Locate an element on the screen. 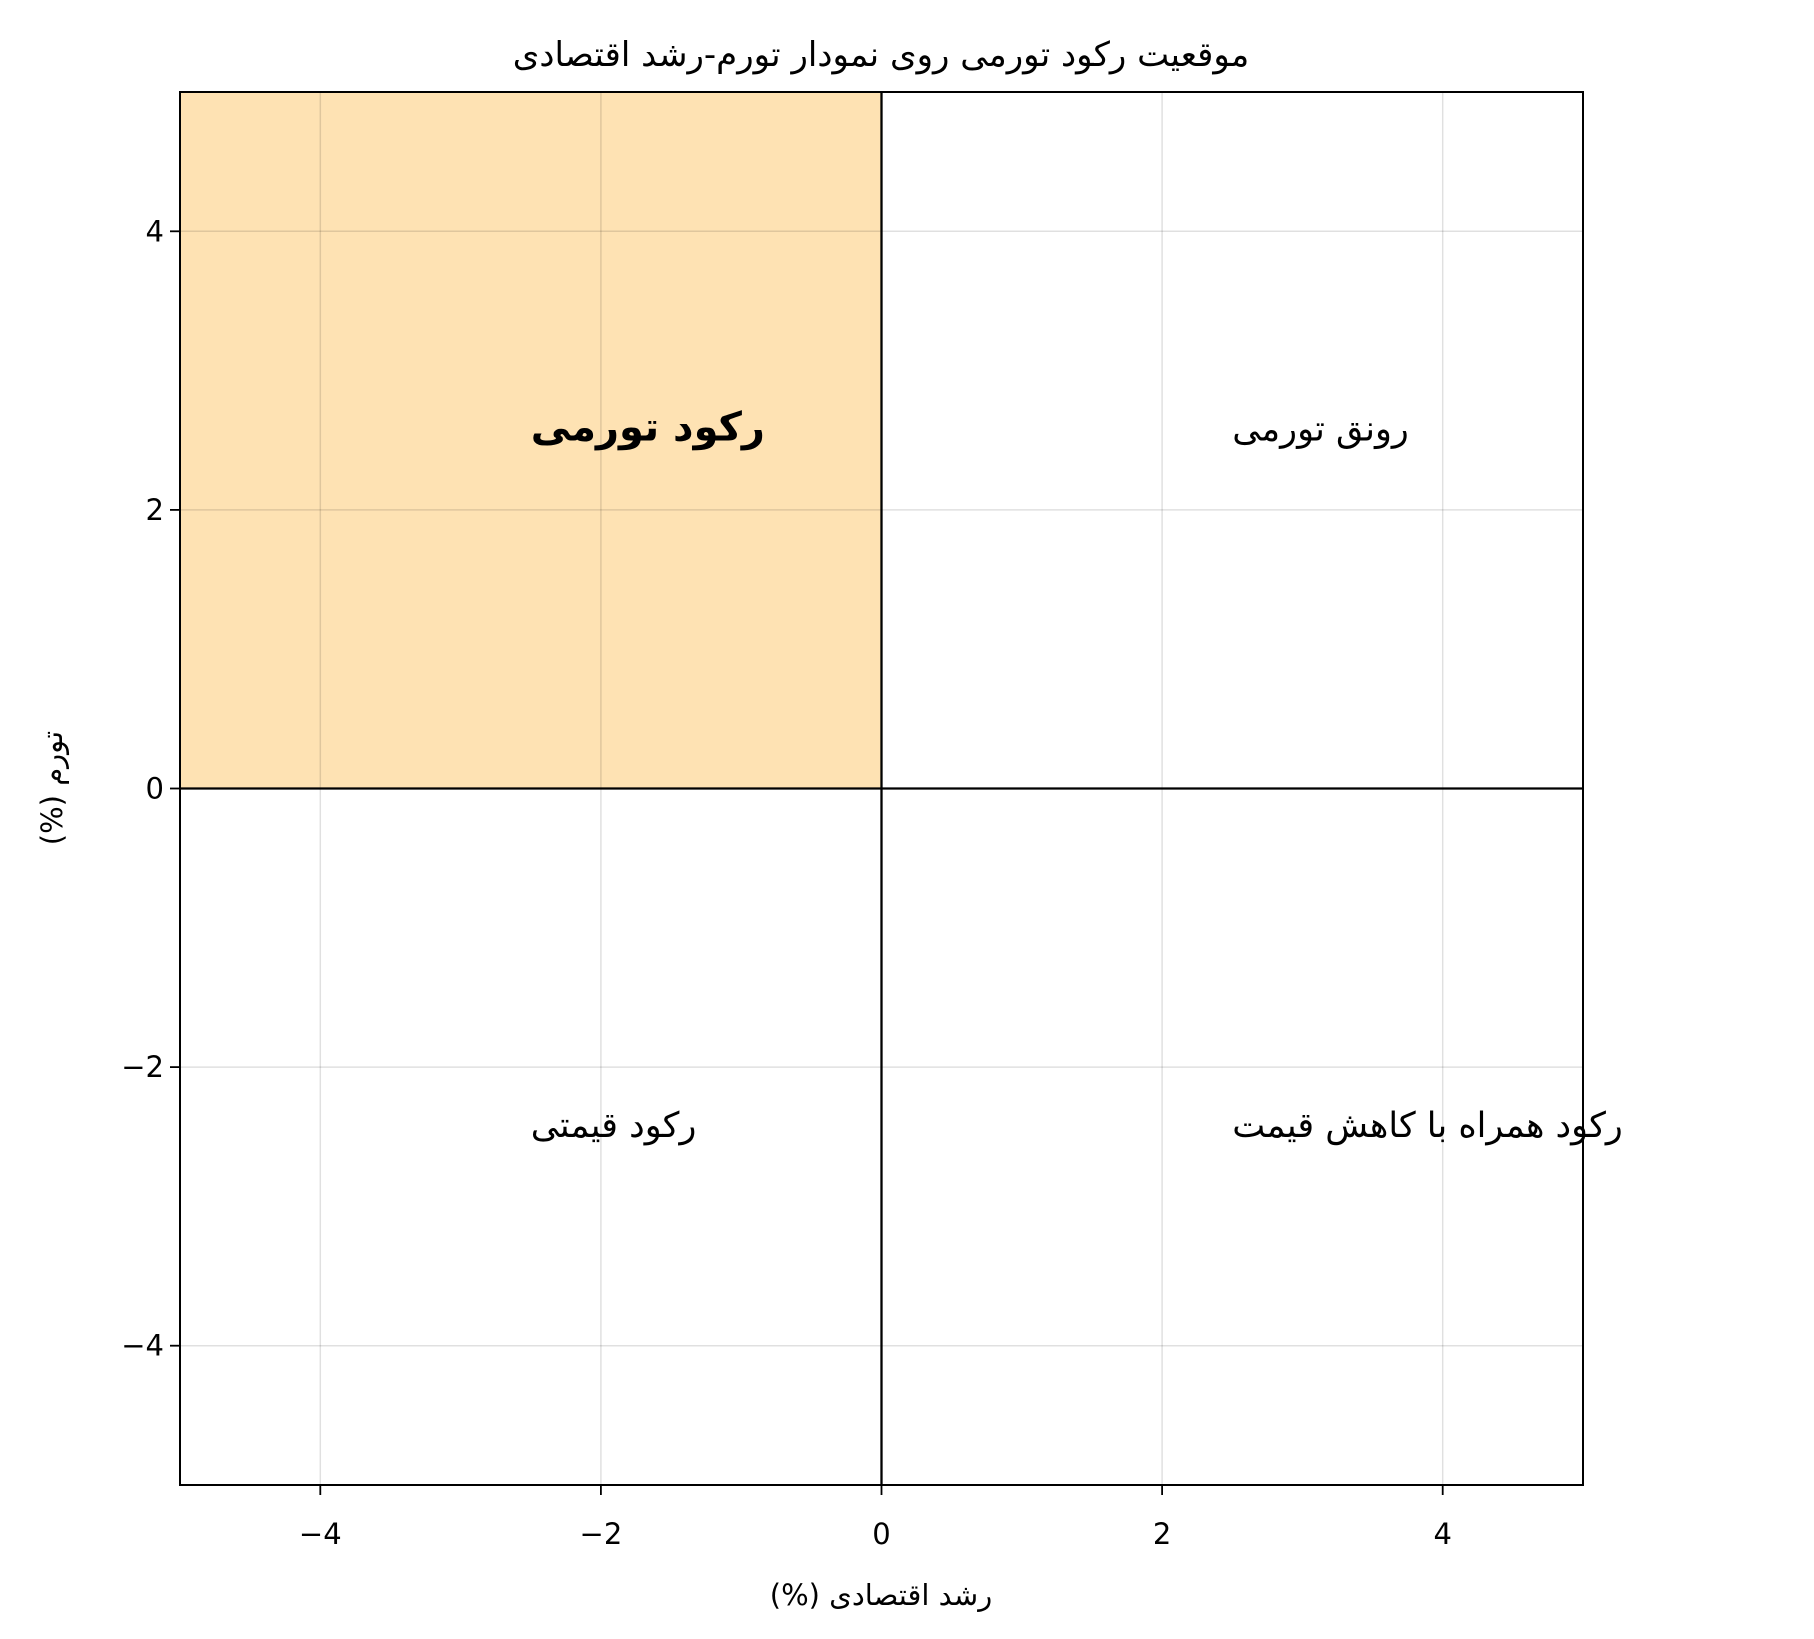 The image size is (1814, 1639). quadrant-annotation: رونق تورمی is located at coordinates (1320, 429).